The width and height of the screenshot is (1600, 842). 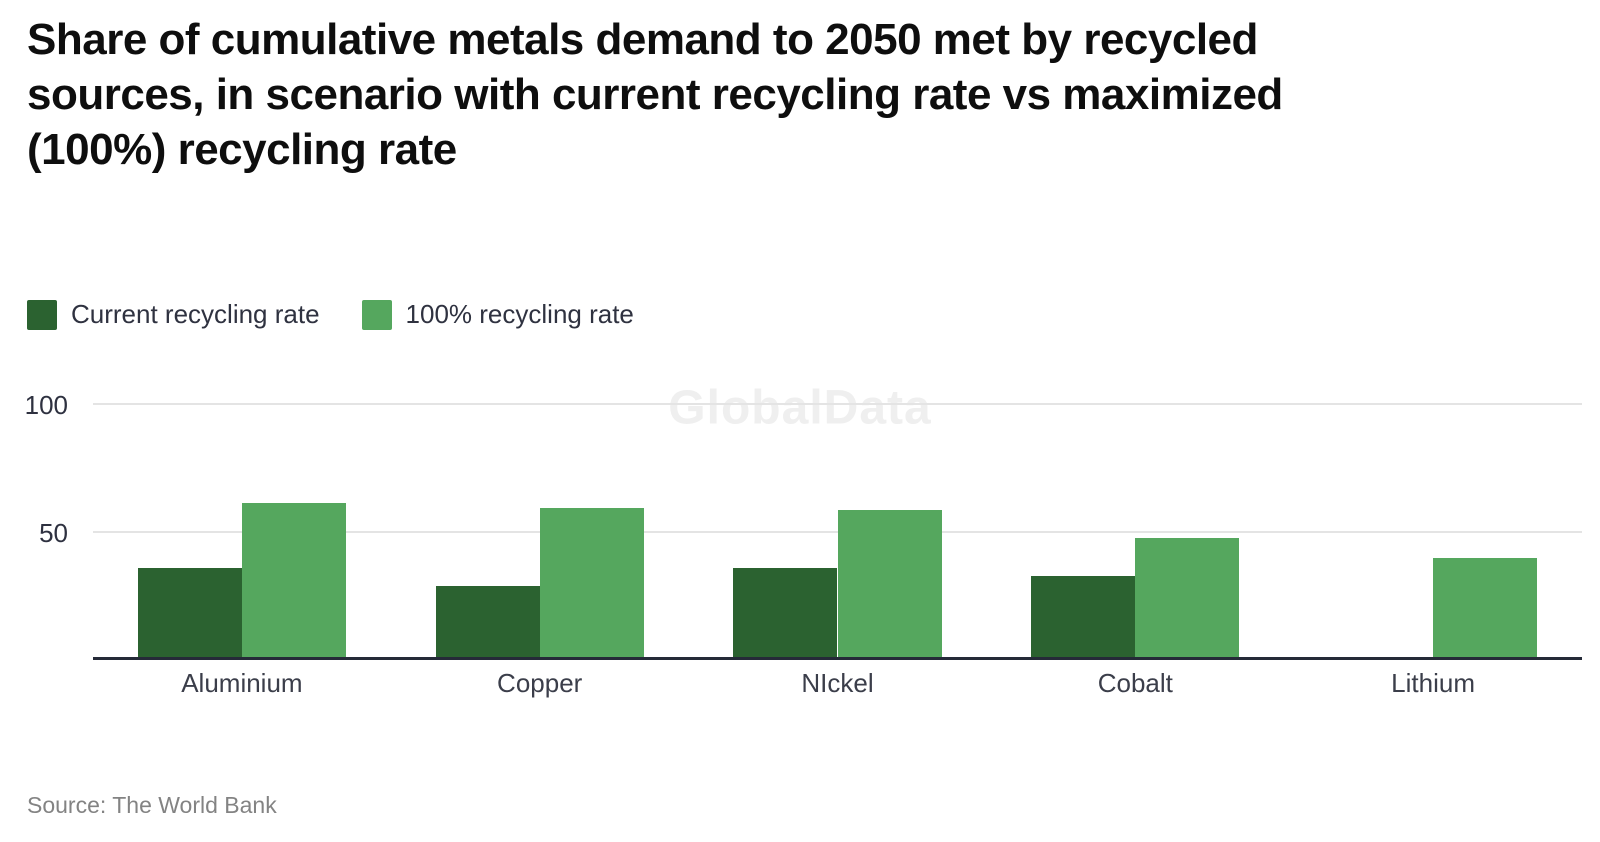 What do you see at coordinates (242, 149) in the screenshot?
I see `chart-title-line-3: (100%) recycling rate` at bounding box center [242, 149].